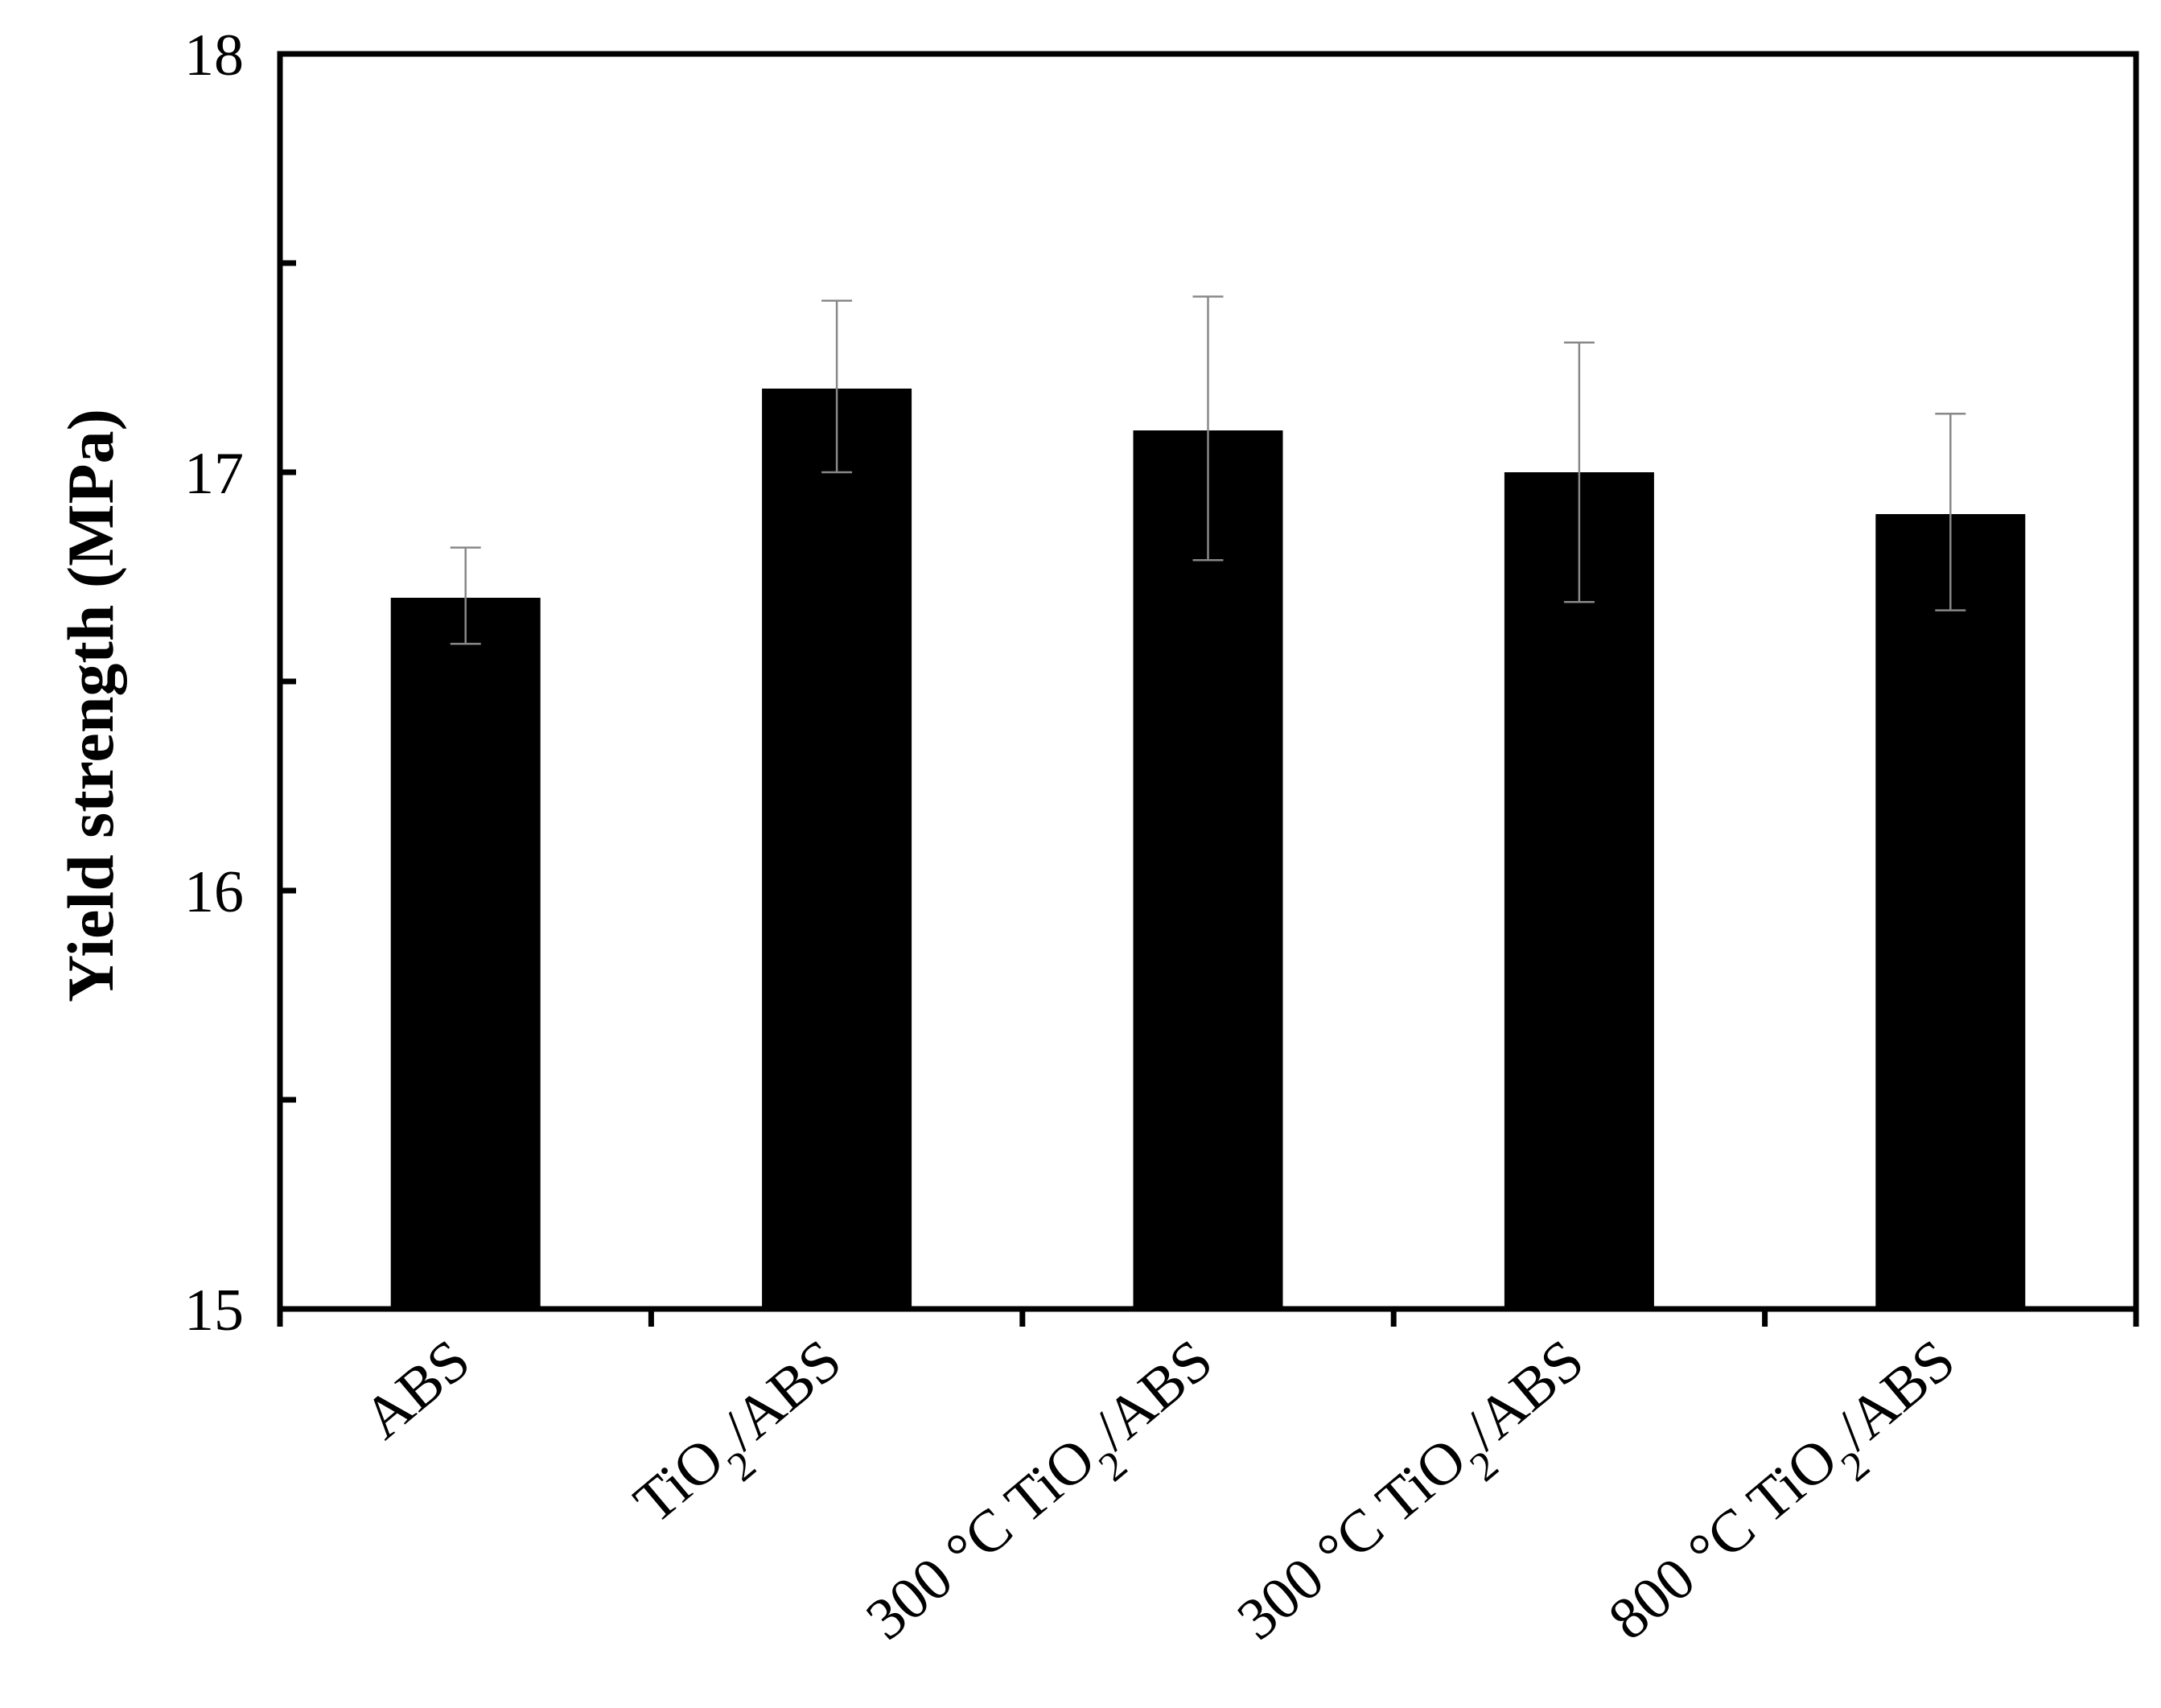  Describe the element at coordinates (214, 55) in the screenshot. I see `y-tick-label: 18` at that location.